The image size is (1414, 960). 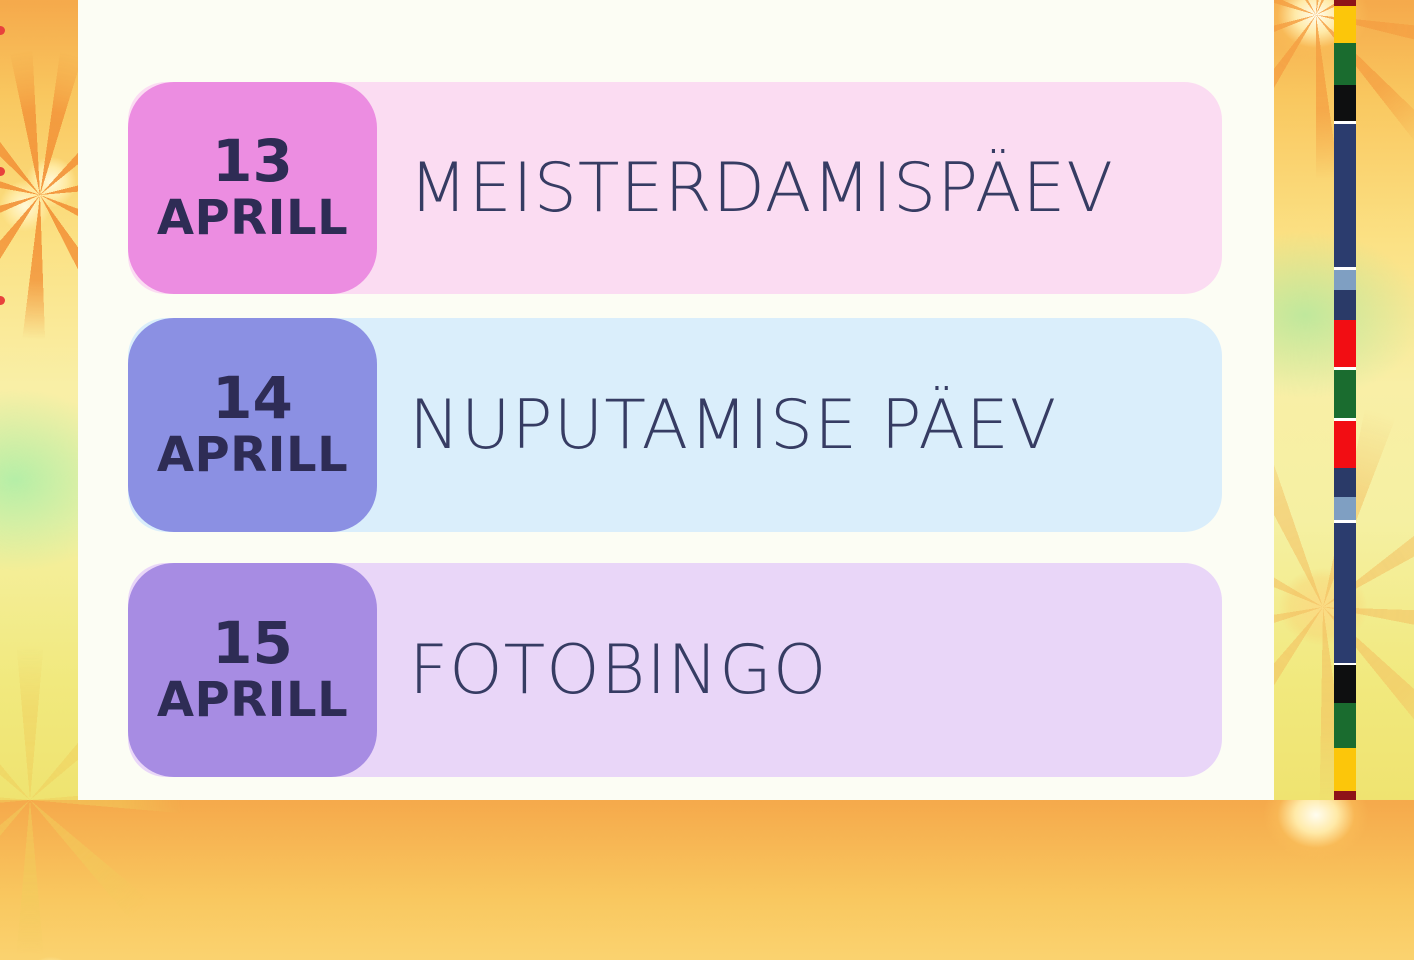 What do you see at coordinates (252, 161) in the screenshot?
I see `event-day: 13` at bounding box center [252, 161].